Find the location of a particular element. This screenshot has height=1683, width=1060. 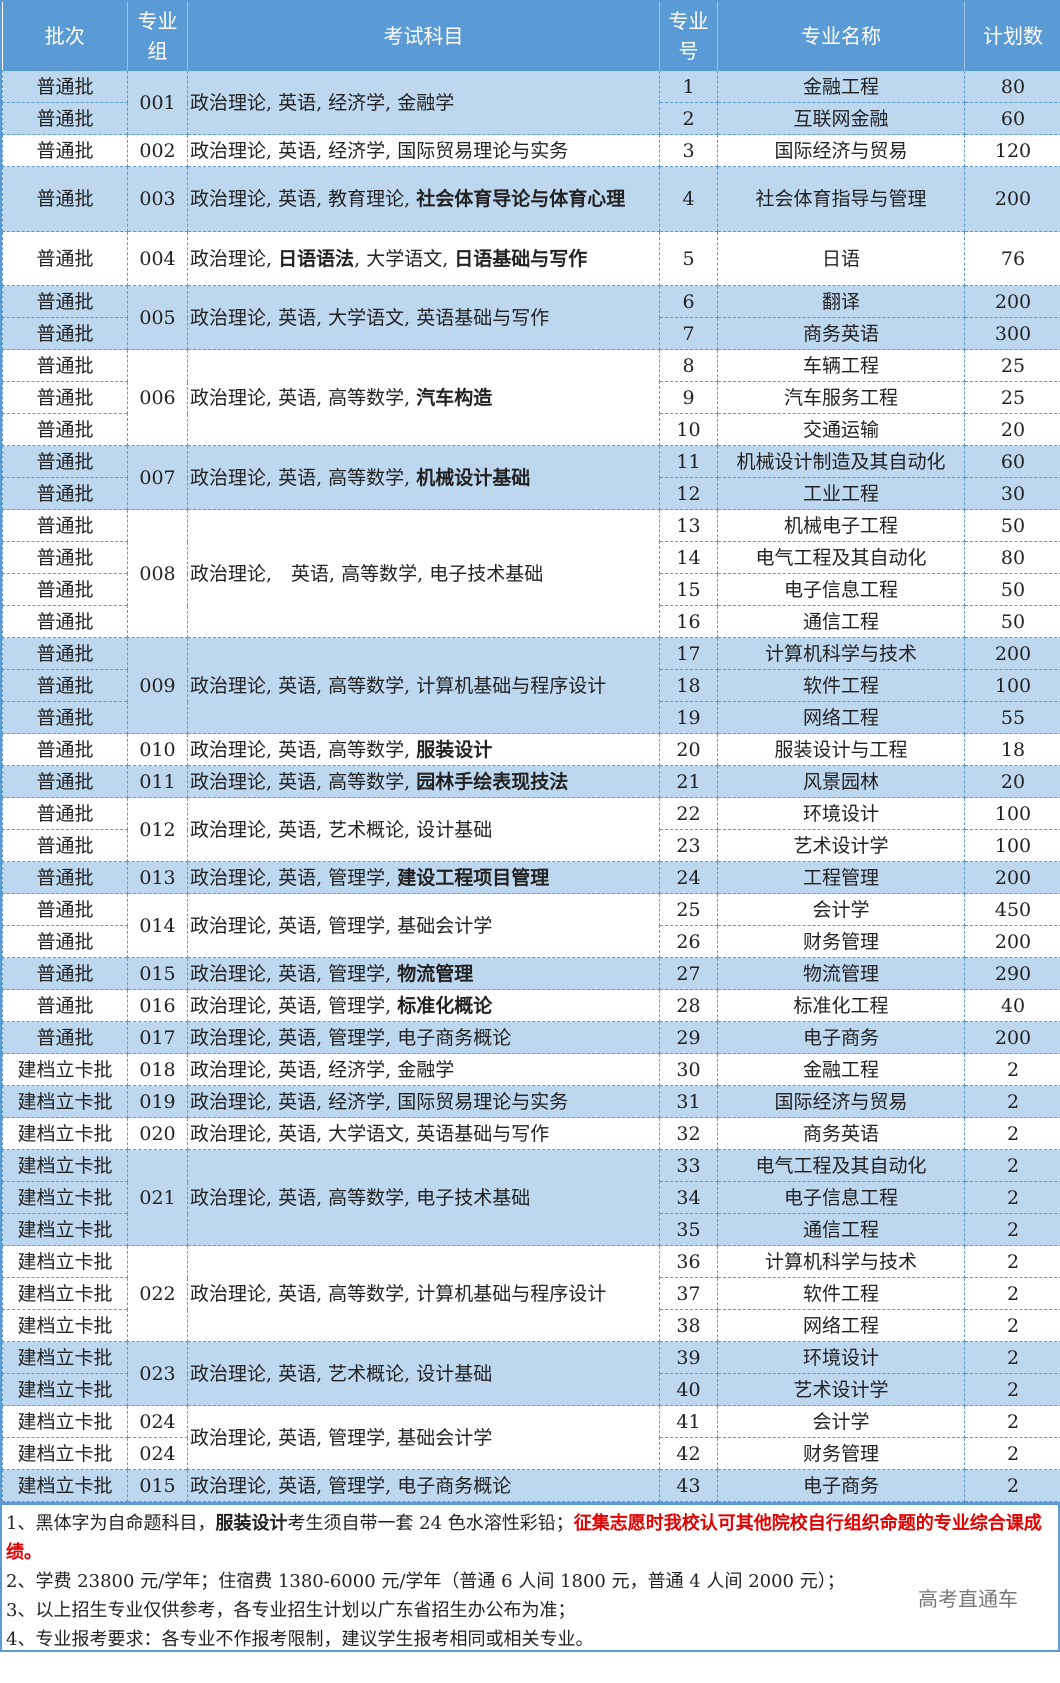

subjects-cell: 政治理论, 英语, 管理学, 基础会计学 is located at coordinates (423, 1437).